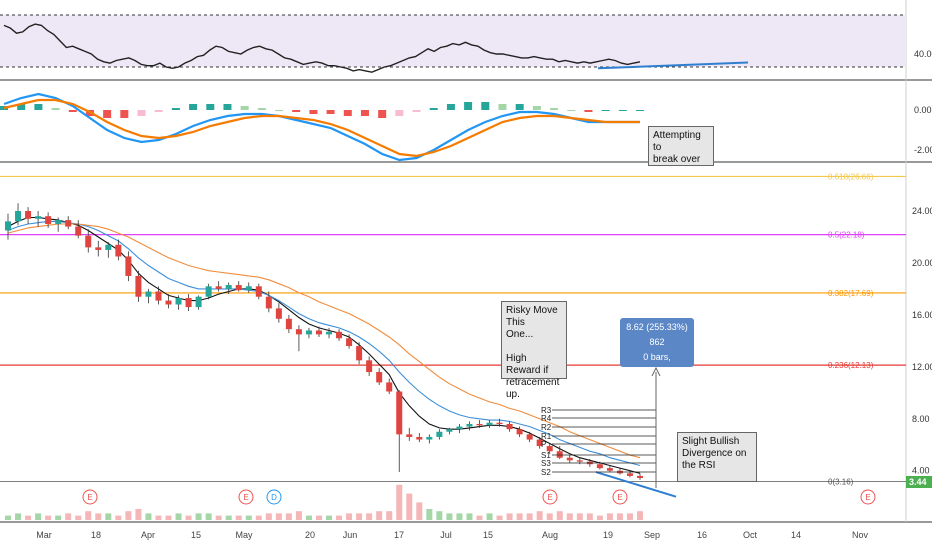  I want to click on measure-arrowhead, so click(656, 371).